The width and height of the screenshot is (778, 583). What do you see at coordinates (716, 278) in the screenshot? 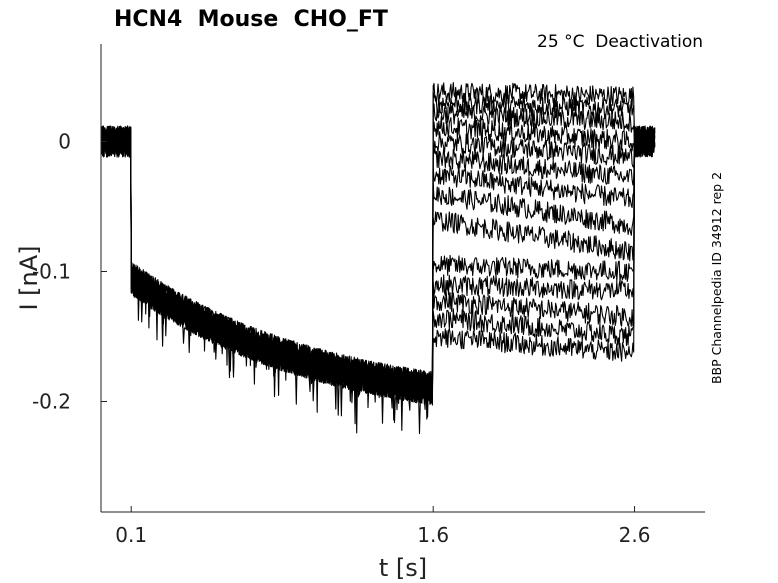
I see `source-id-label: BBP Channelpedia ID 34912 rep 2` at bounding box center [716, 278].